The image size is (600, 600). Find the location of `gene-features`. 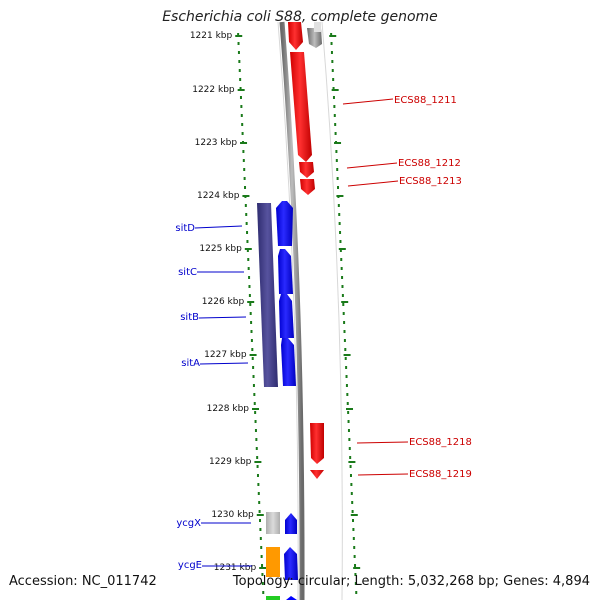

gene-features is located at coordinates (290, 311).